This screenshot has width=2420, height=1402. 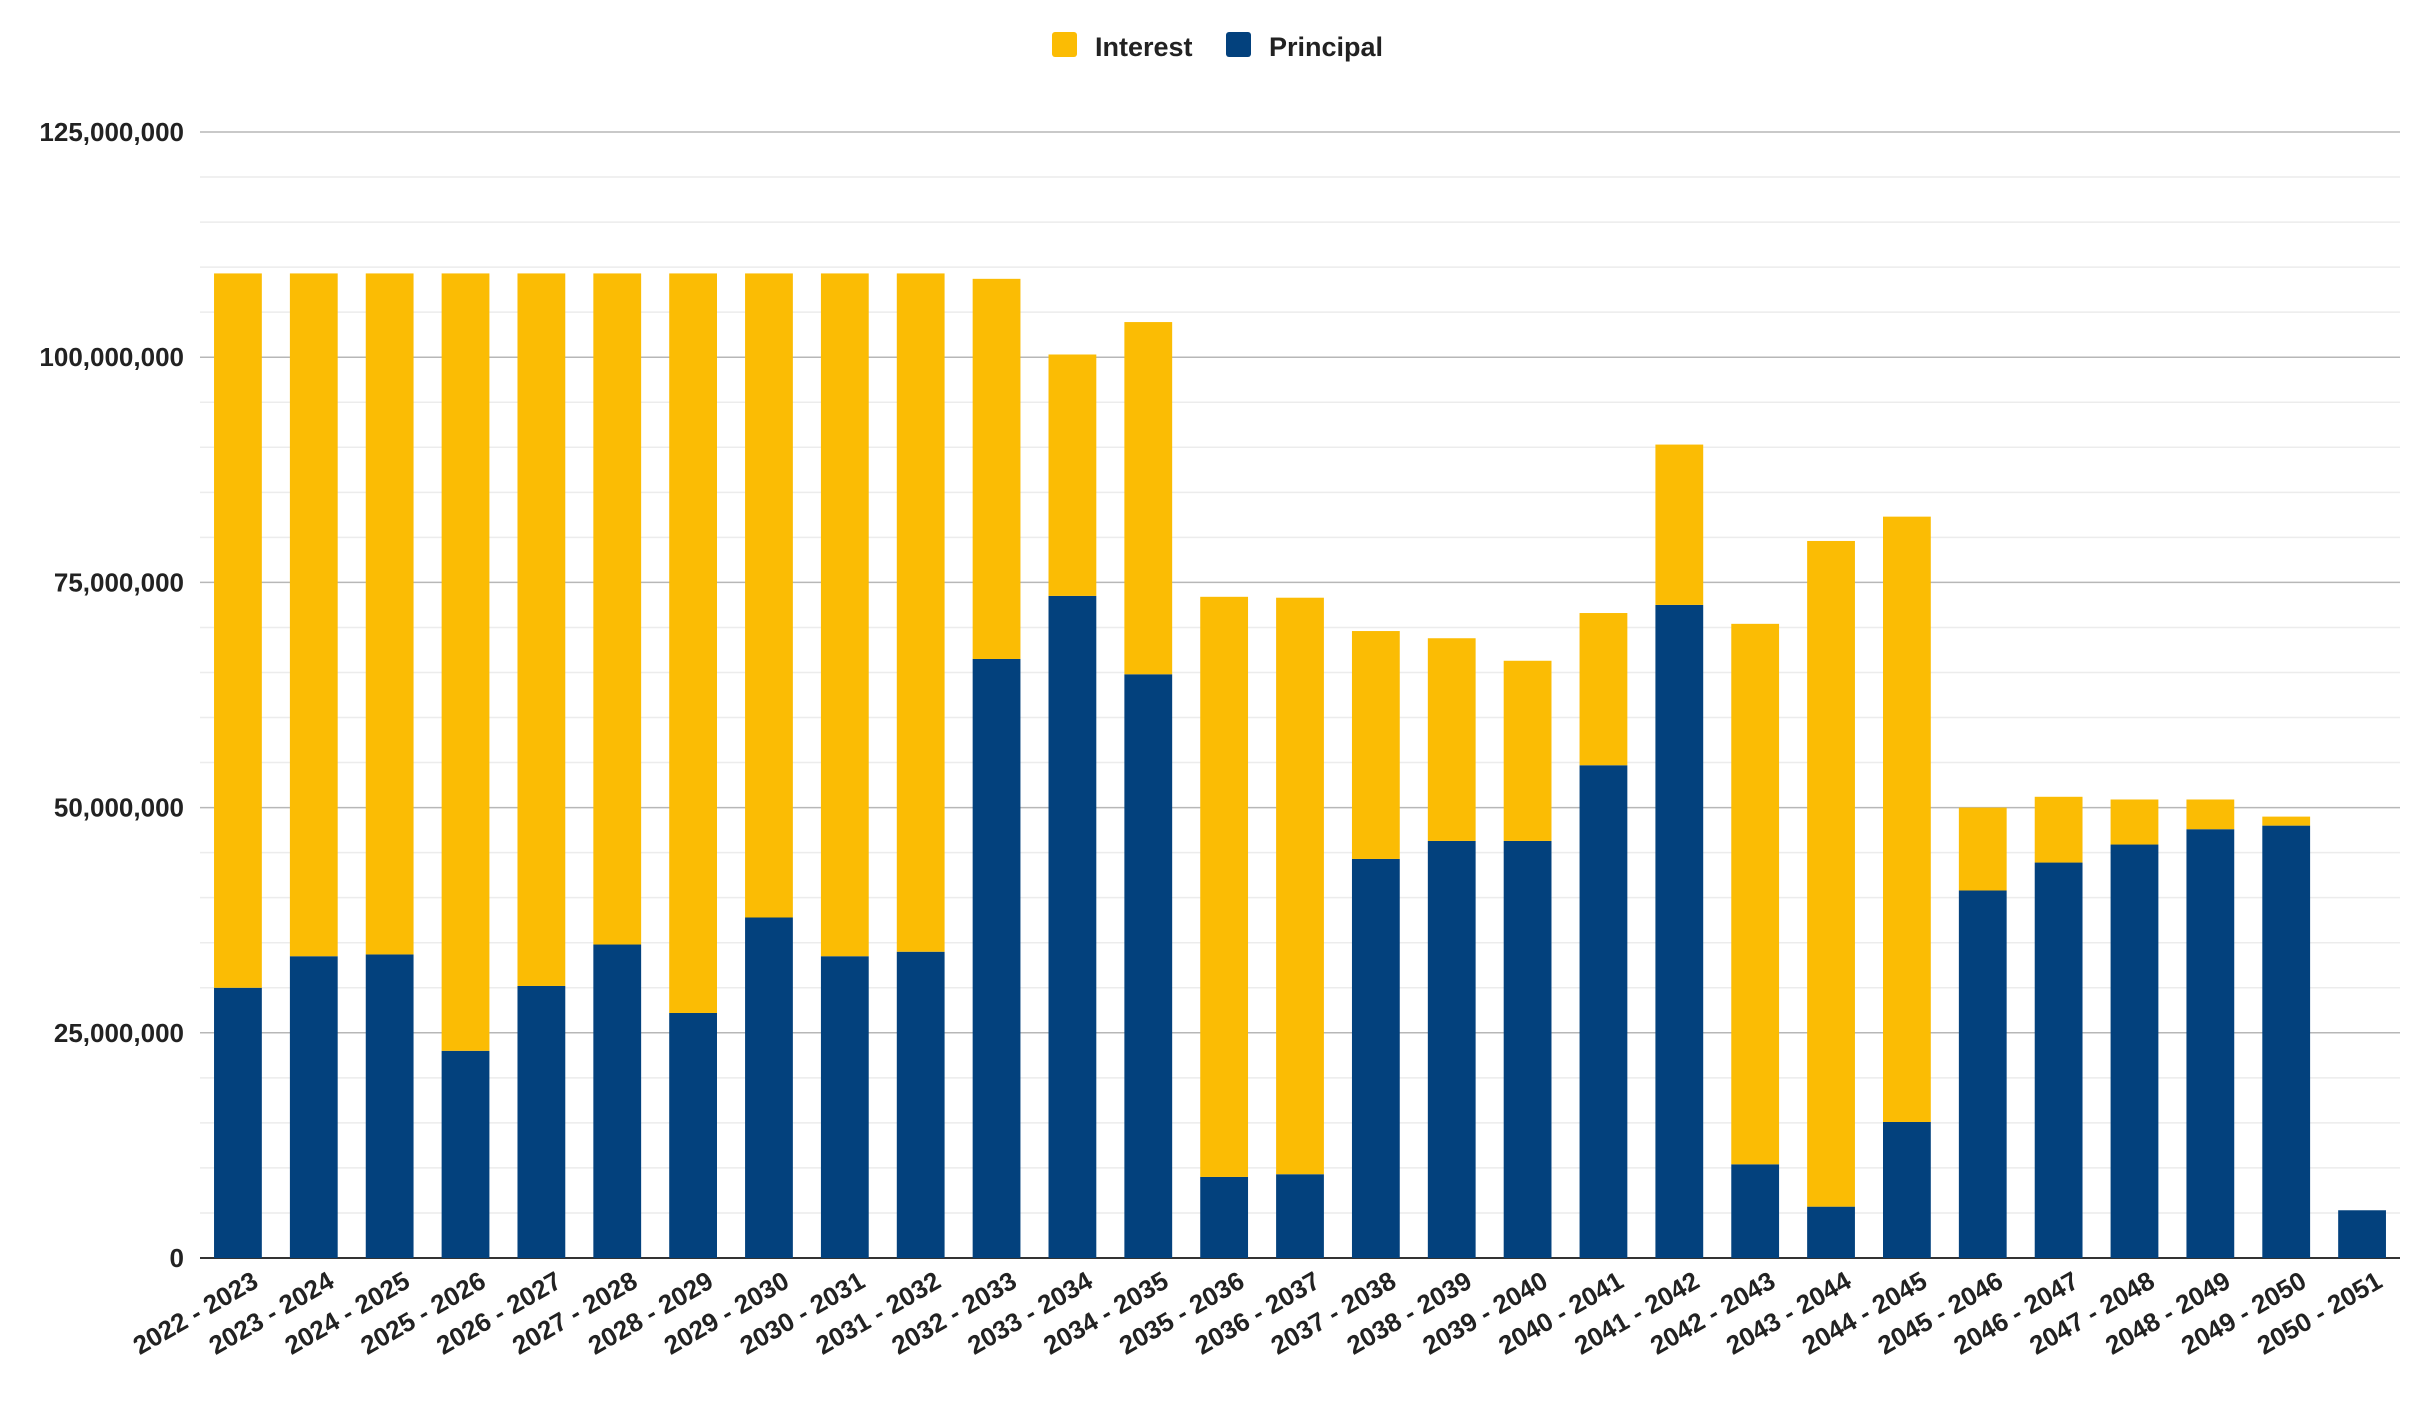 I want to click on legend-swatch-interest, so click(x=1064, y=44).